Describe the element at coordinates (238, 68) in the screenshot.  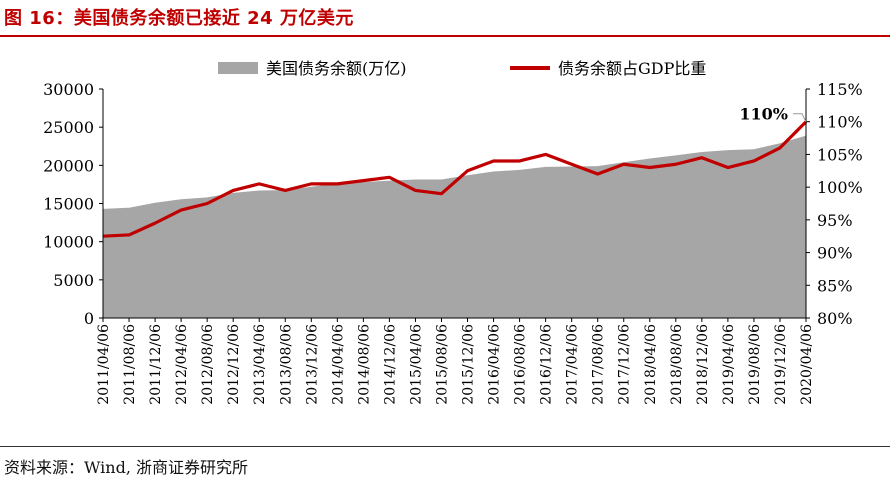
I see `legend-swatch-debt` at that location.